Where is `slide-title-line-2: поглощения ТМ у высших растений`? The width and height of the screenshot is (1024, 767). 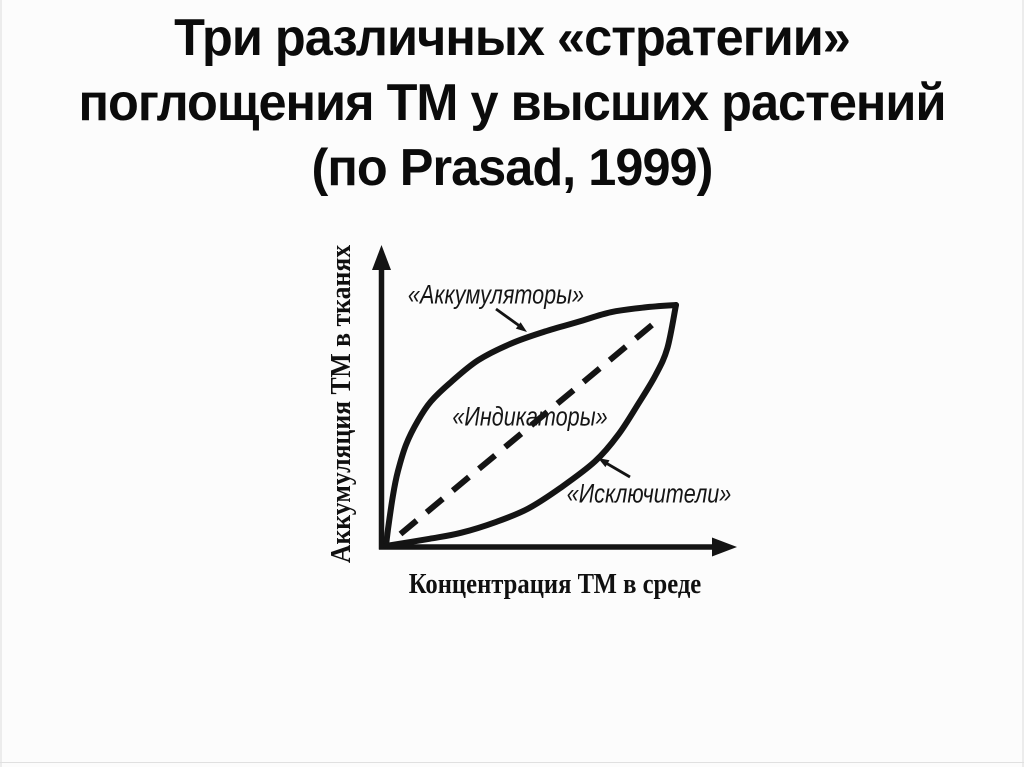 slide-title-line-2: поглощения ТМ у высших растений is located at coordinates (512, 103).